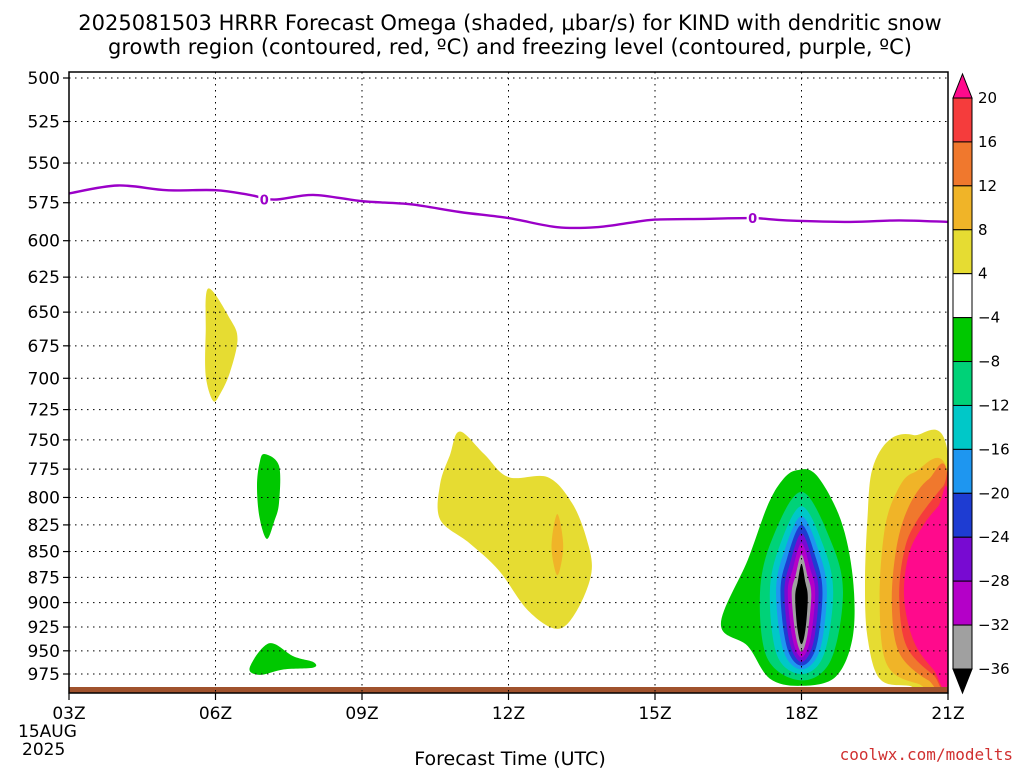 The height and width of the screenshot is (768, 1024). Describe the element at coordinates (44, 652) in the screenshot. I see `y-tick-label-950: 950` at that location.